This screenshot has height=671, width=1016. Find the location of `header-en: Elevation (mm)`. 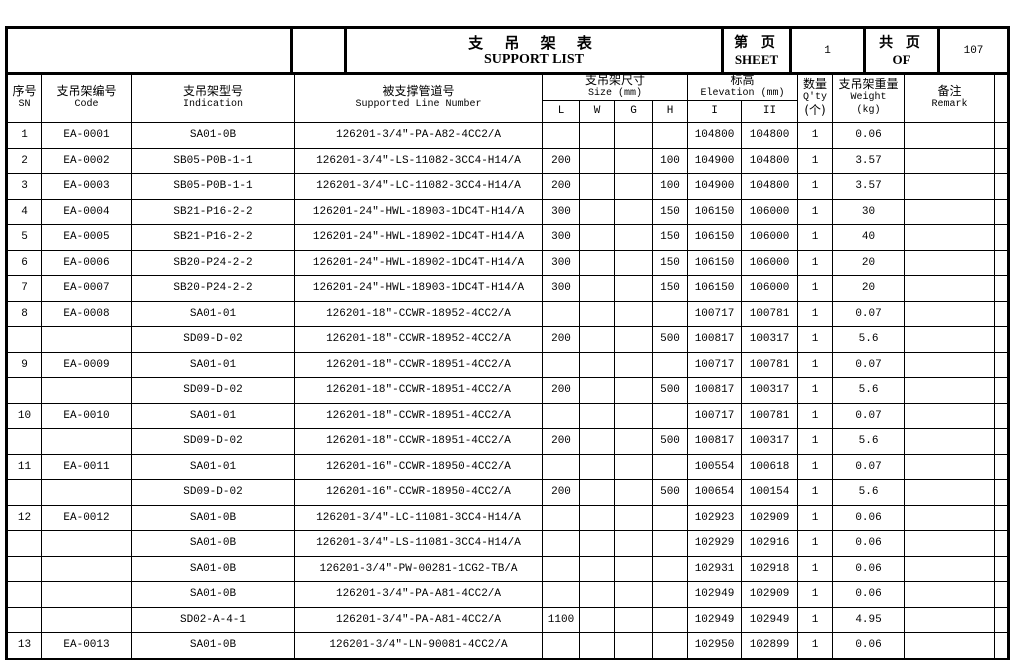

header-en: Elevation (mm) is located at coordinates (742, 93).